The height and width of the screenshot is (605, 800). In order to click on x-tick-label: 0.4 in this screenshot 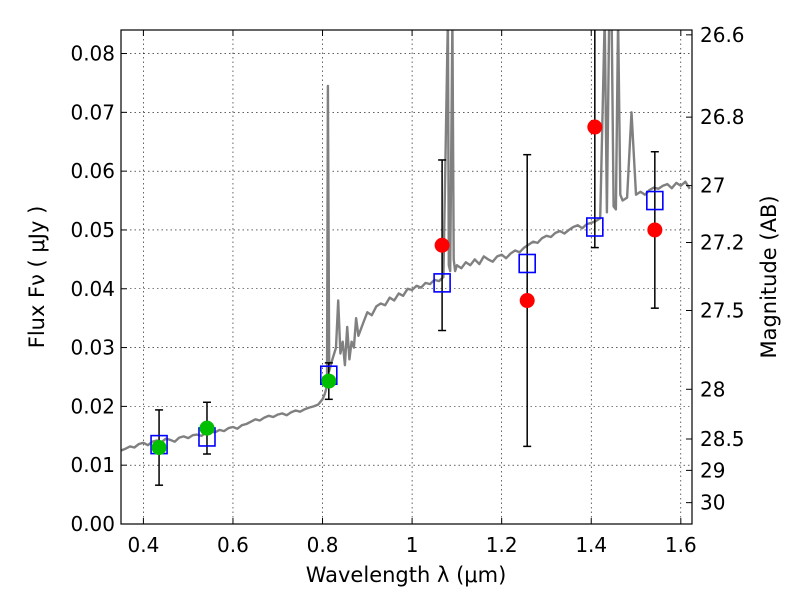, I will do `click(143, 545)`.